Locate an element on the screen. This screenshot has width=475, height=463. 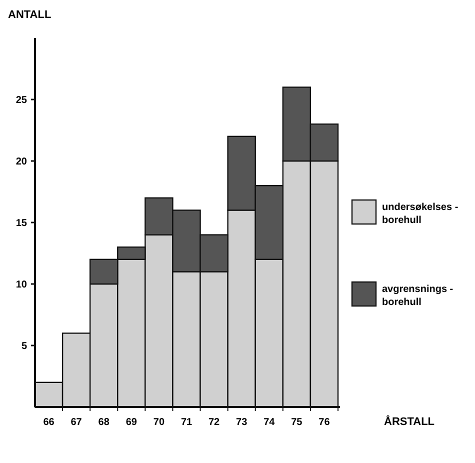
x-tick-label: 75 is located at coordinates (297, 422).